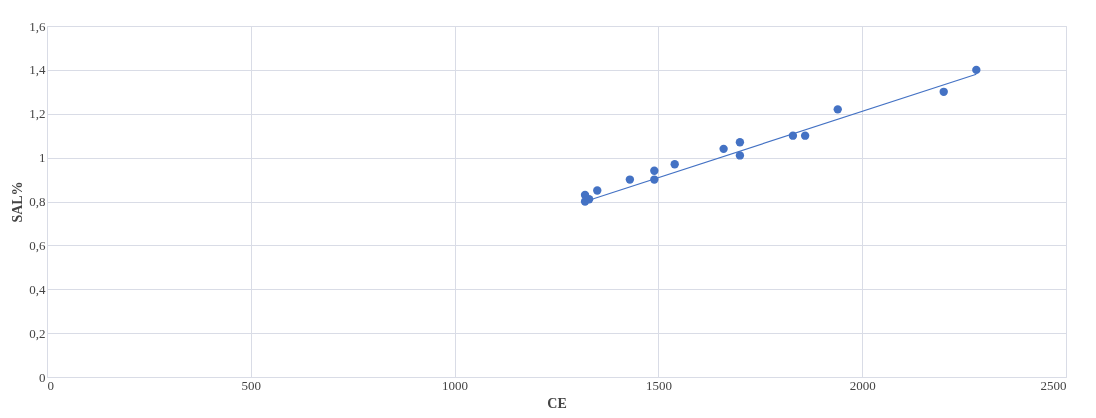 The width and height of the screenshot is (1096, 418). I want to click on y-axis-title: SAL%, so click(18, 202).